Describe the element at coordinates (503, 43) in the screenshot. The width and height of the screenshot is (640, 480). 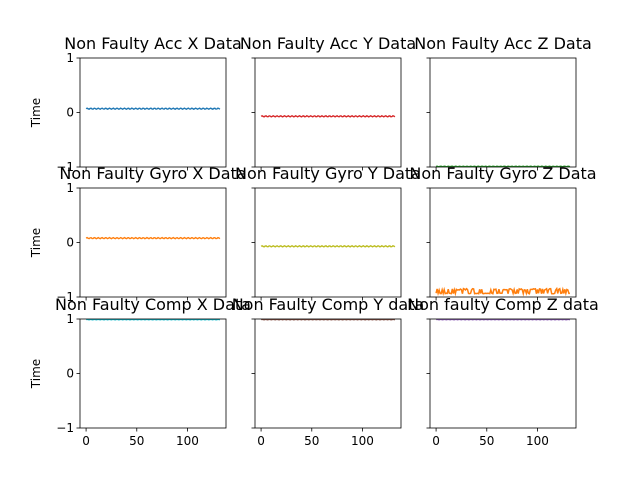
I see `subplot-title: Non Faulty Acc Z Data` at that location.